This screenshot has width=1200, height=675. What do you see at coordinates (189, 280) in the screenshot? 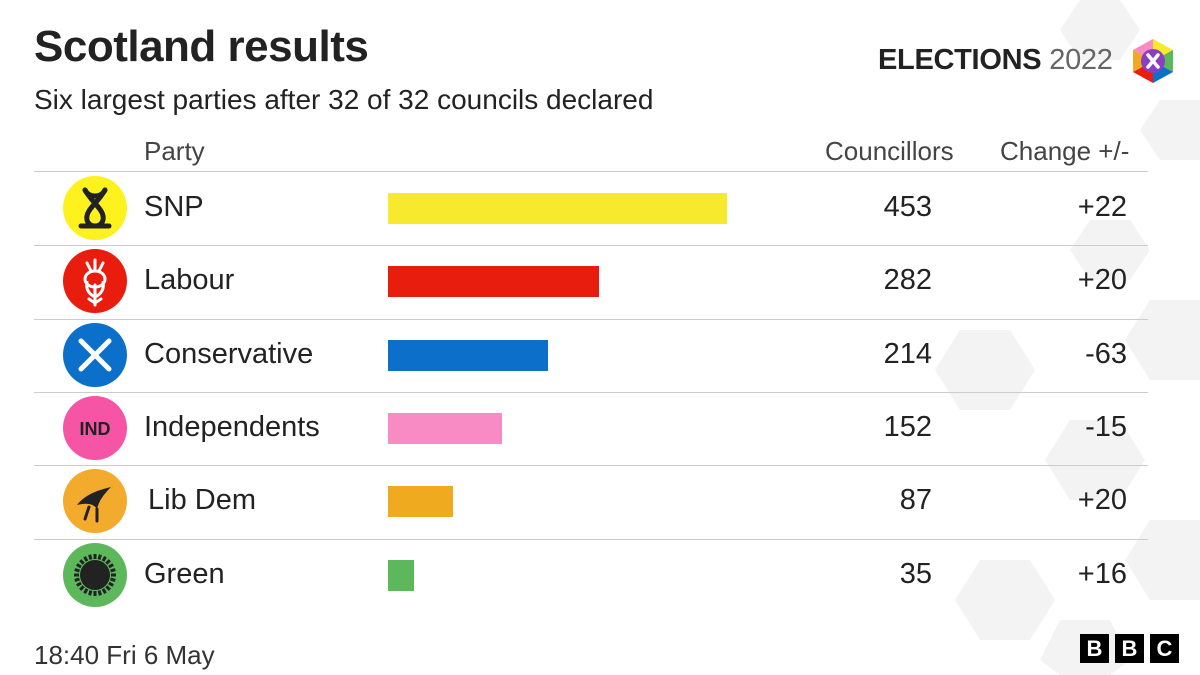
I see `party-label: Labour` at bounding box center [189, 280].